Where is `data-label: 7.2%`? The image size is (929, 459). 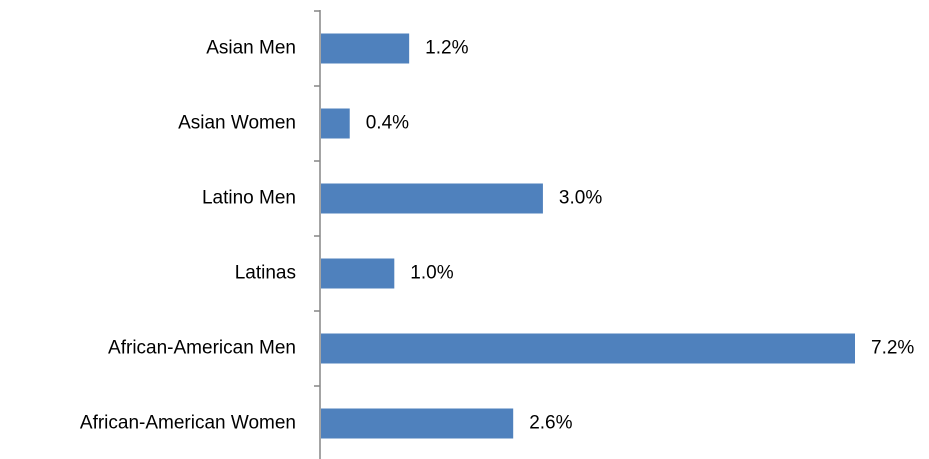 data-label: 7.2% is located at coordinates (892, 348).